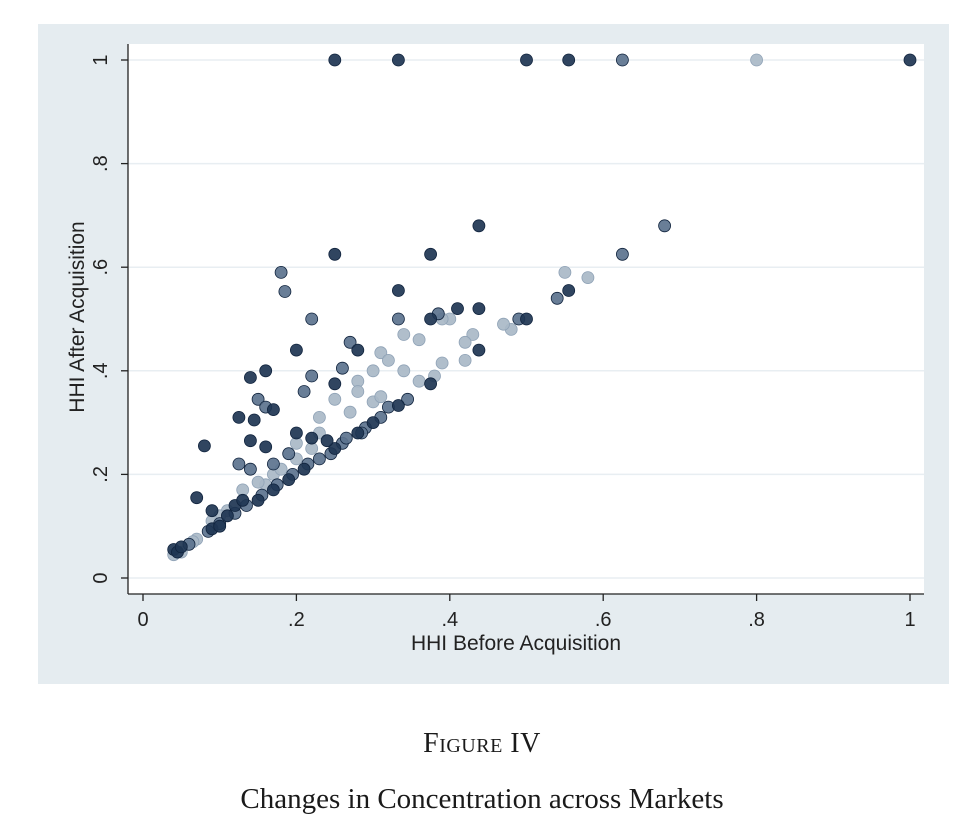 The image size is (964, 824). Describe the element at coordinates (101, 163) in the screenshot. I see `y-tick-label: .8` at that location.